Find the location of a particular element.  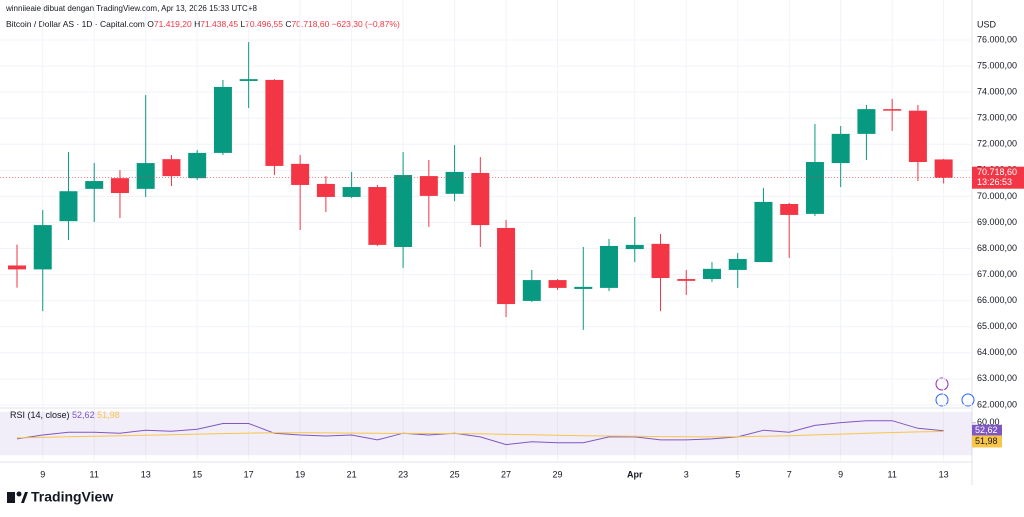

symbol: Bitcoin / Dollar AS · 1D · Capital.com is located at coordinates (75, 24).